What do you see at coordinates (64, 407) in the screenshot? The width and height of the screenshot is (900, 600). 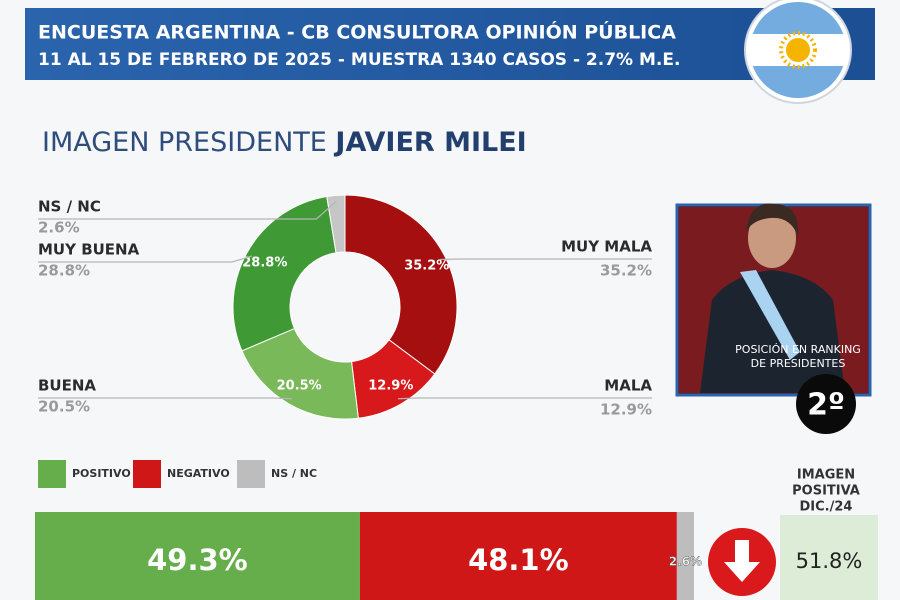 I see `outer-value: 20.5%` at bounding box center [64, 407].